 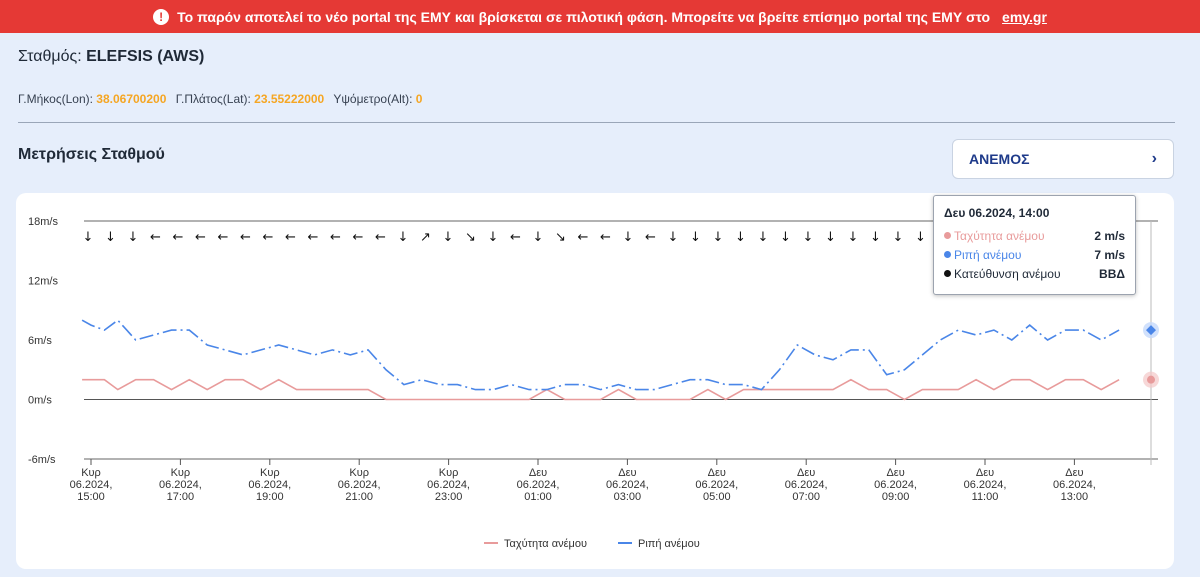 I want to click on divider, so click(x=596, y=122).